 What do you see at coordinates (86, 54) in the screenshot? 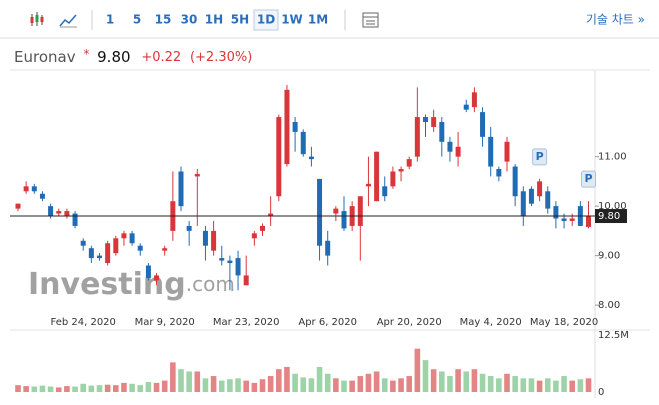
I see `marker: *` at bounding box center [86, 54].